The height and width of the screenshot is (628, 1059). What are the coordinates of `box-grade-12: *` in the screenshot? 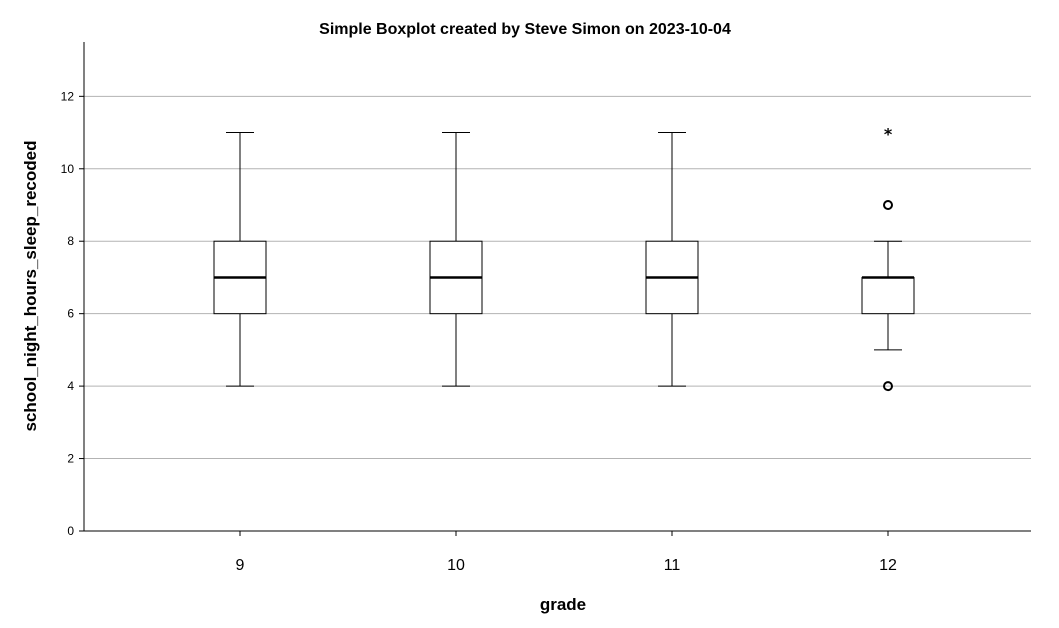 It's located at (888, 258).